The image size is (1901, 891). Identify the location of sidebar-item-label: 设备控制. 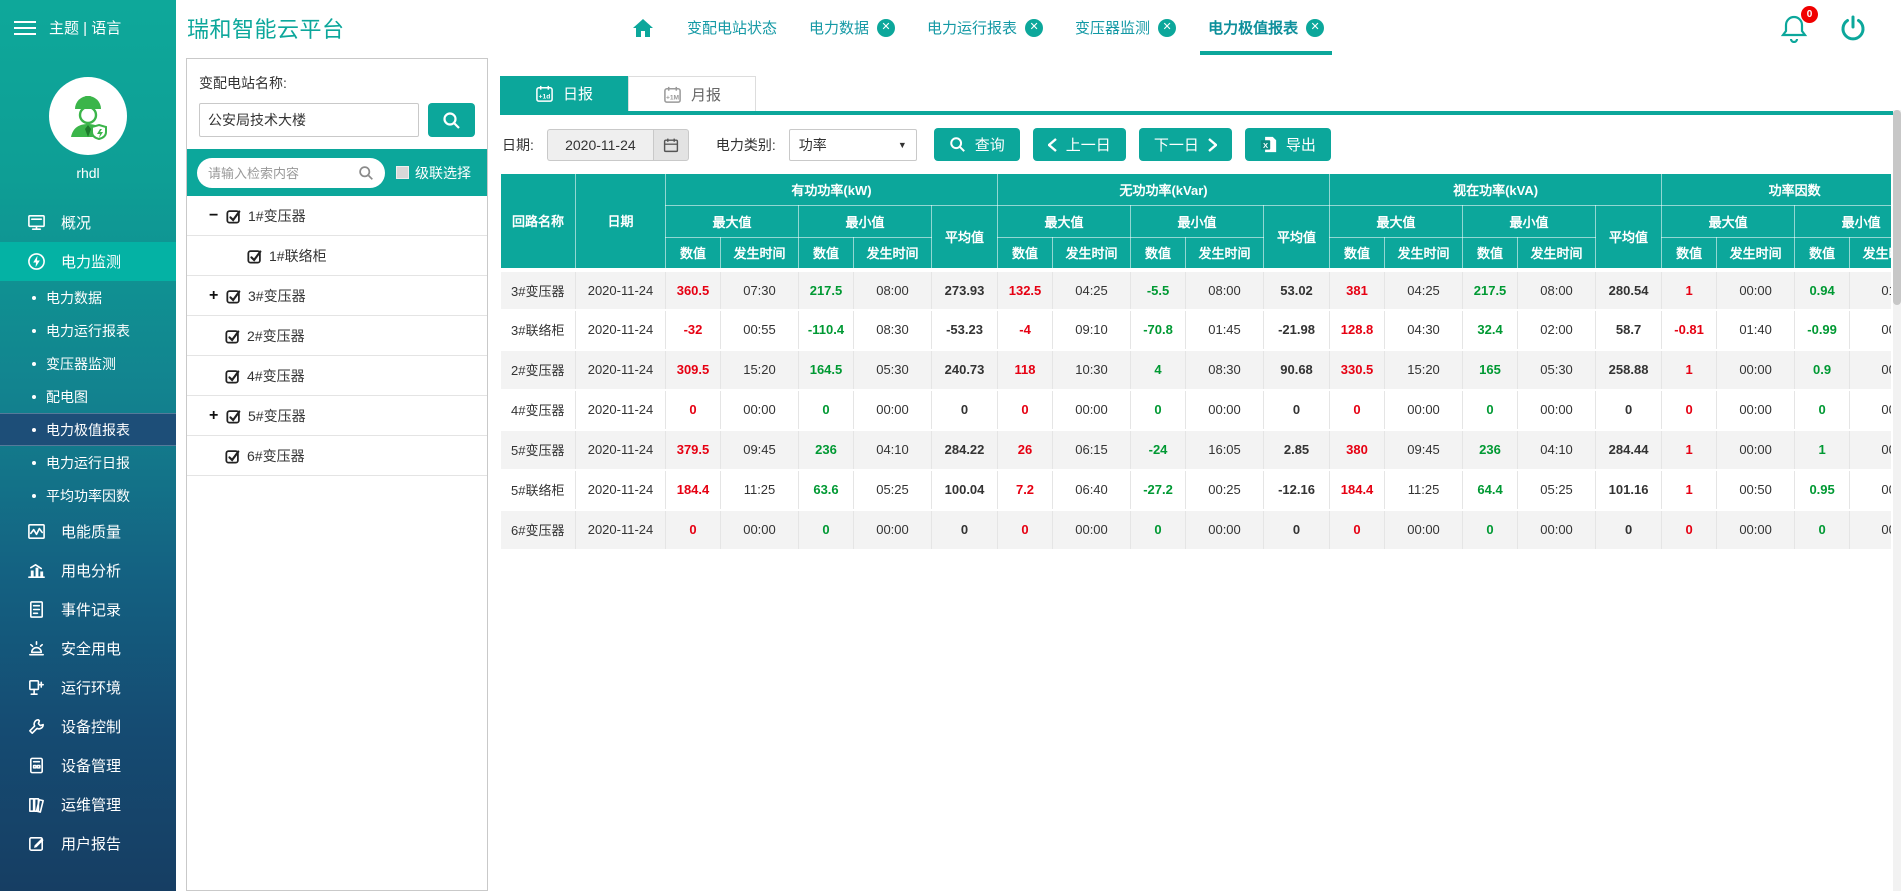
(91, 727).